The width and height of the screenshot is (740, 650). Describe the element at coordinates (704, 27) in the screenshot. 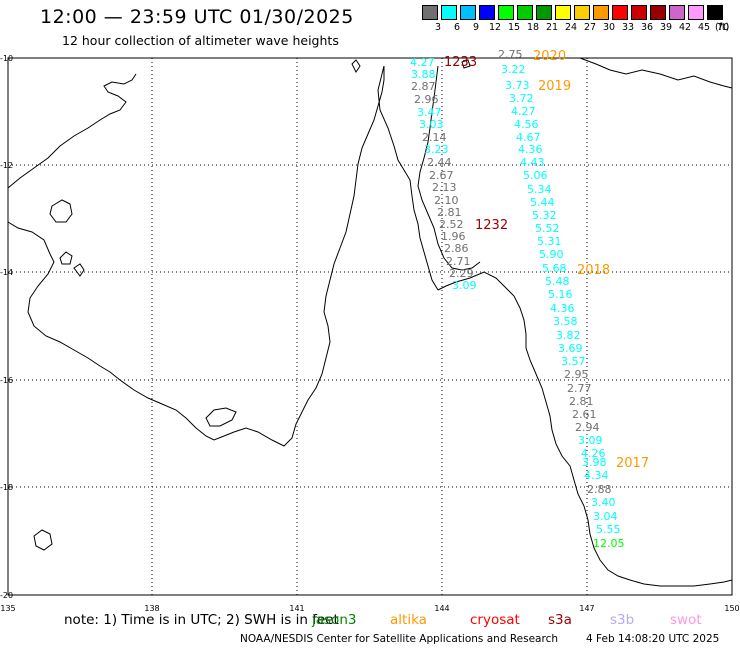

I see `legend-label: 45` at that location.